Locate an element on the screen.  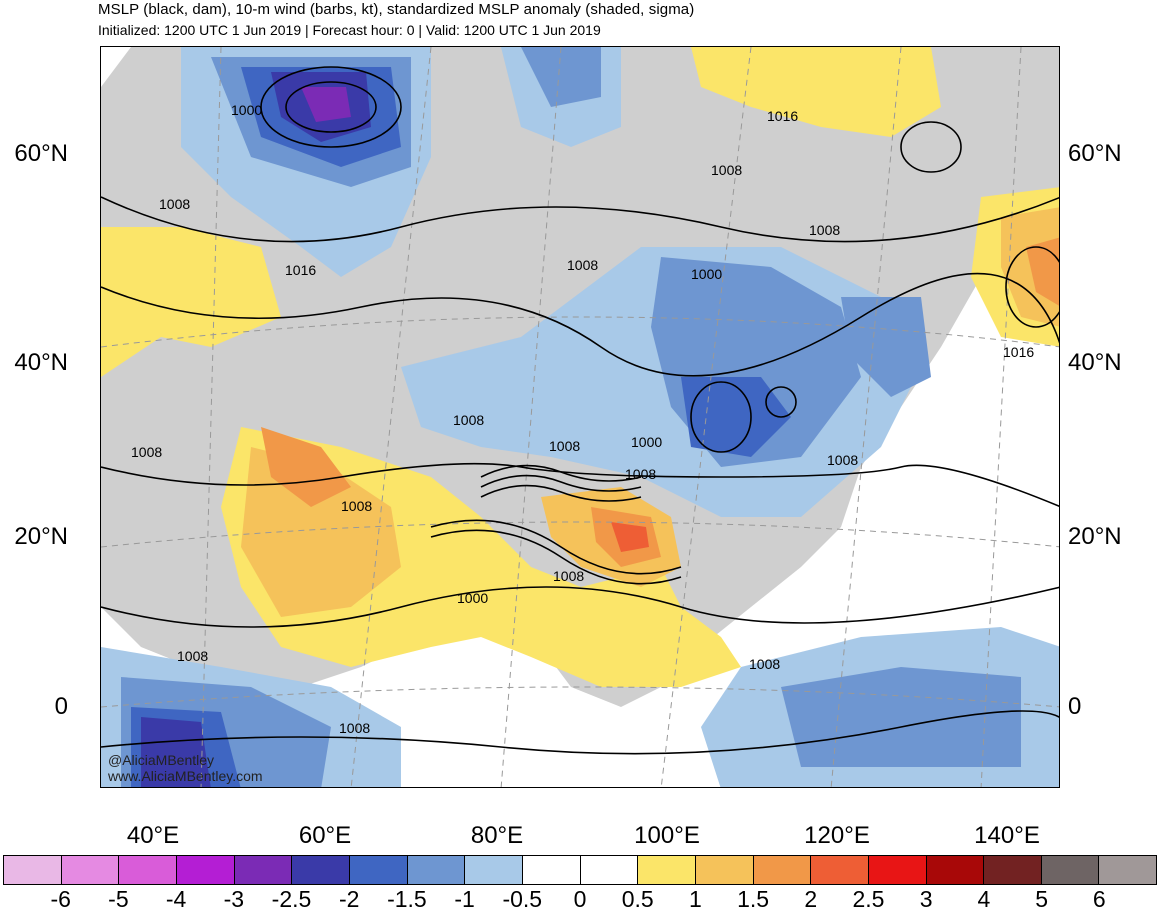
anomaly-negative-arctic-core is located at coordinates (561, 77).